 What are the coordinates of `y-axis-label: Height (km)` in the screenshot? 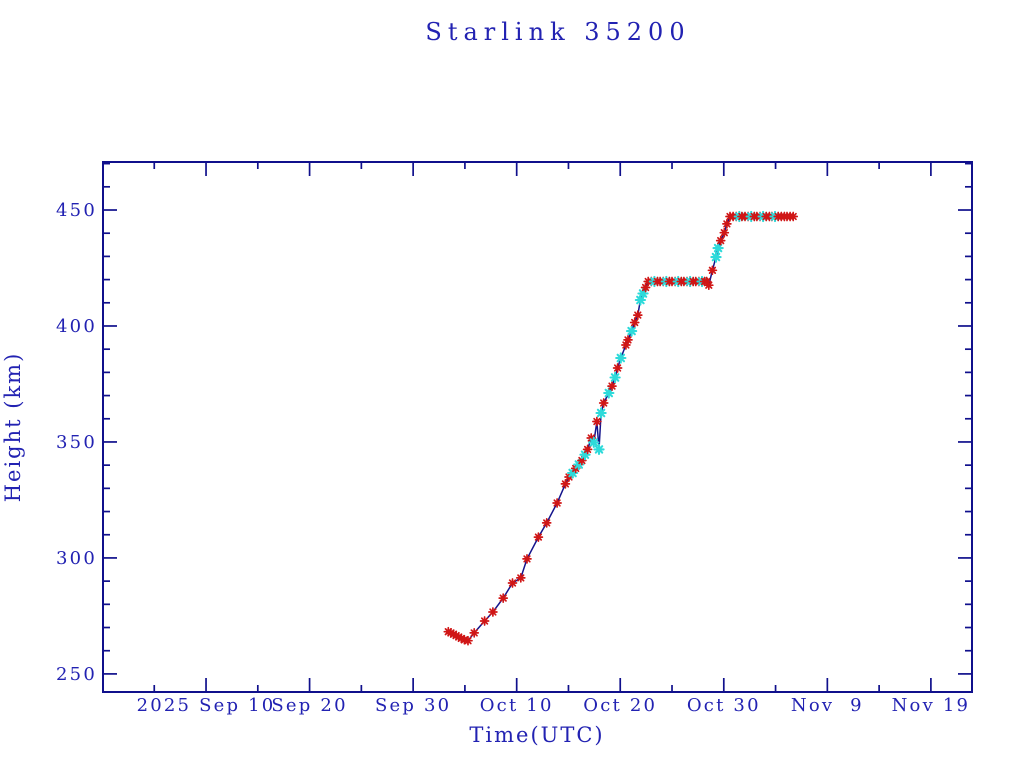 It's located at (13, 427).